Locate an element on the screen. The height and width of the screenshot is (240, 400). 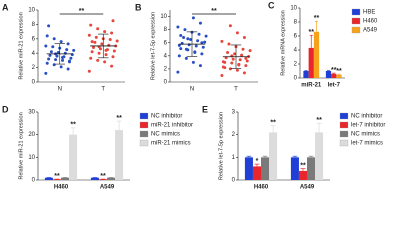
y-axis-label: Relative let-7-5p expression is located at coordinates (153, 46).